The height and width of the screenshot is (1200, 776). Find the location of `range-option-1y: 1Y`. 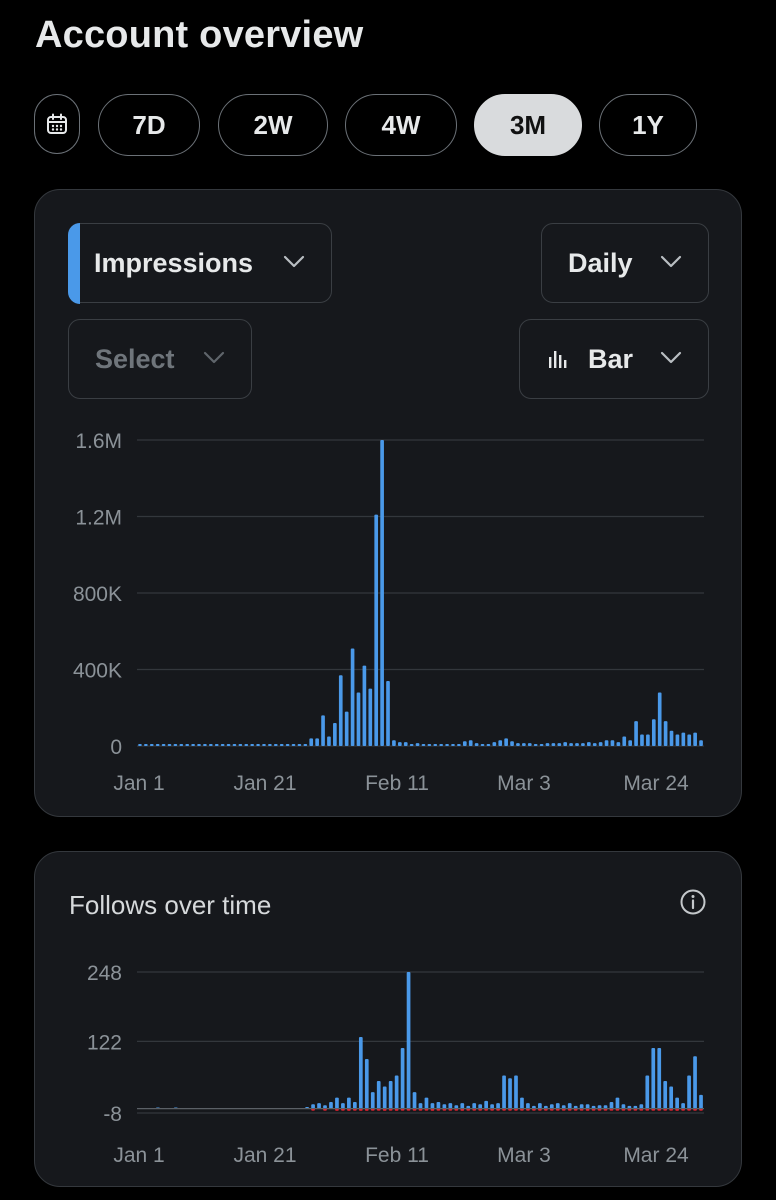

range-option-1y: 1Y is located at coordinates (648, 125).